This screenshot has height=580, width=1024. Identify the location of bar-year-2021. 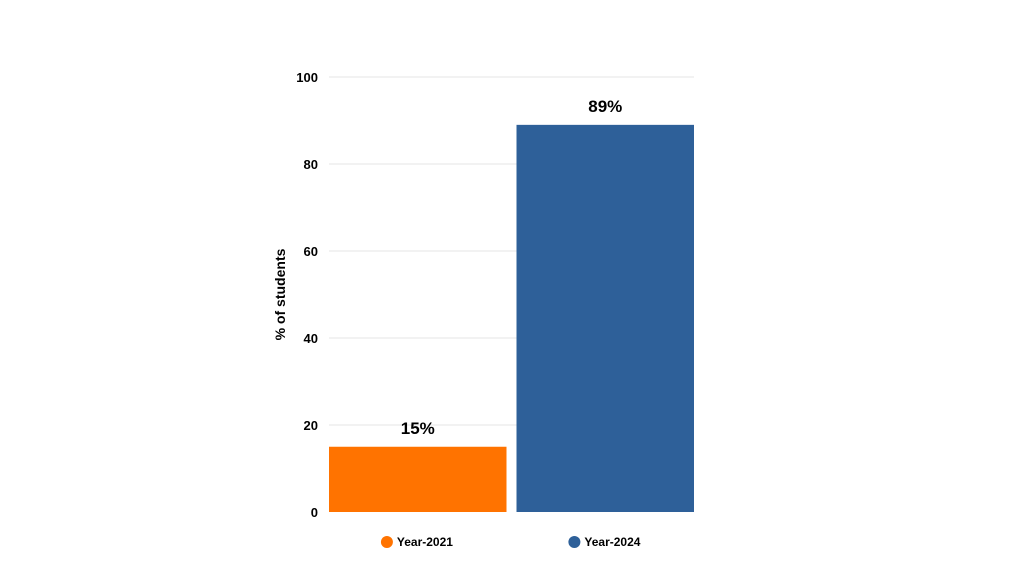
(418, 479).